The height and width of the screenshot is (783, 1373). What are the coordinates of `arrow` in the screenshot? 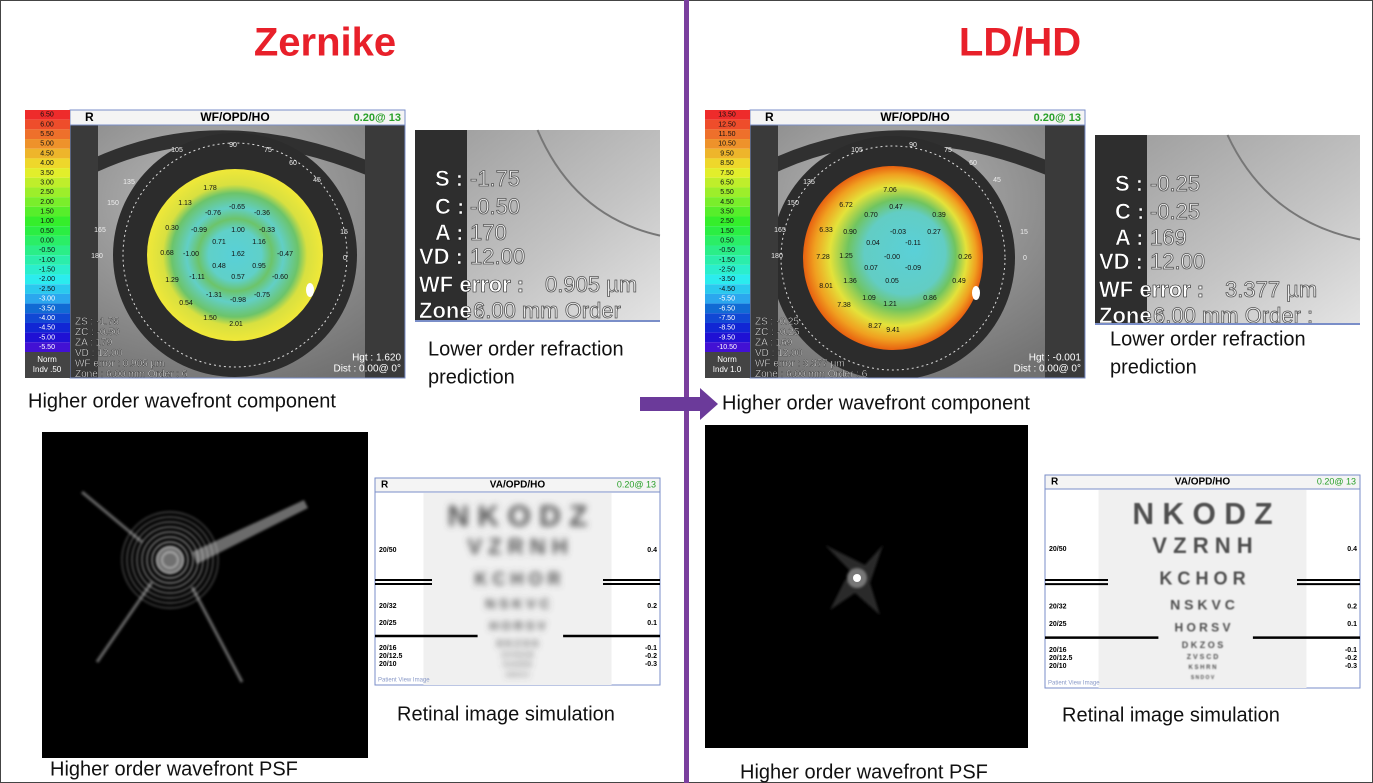 It's located at (679, 404).